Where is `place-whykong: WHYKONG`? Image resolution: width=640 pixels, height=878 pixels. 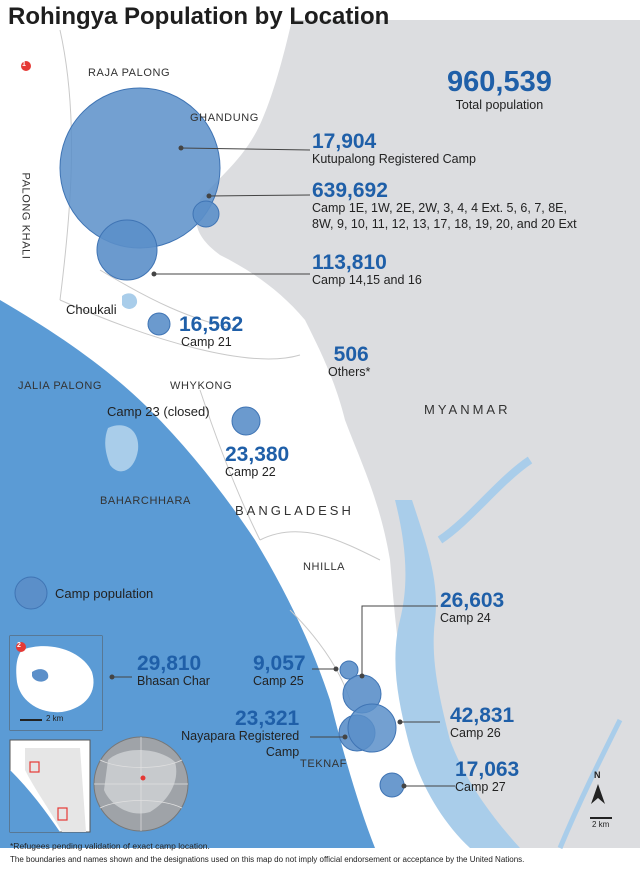 place-whykong: WHYKONG is located at coordinates (201, 386).